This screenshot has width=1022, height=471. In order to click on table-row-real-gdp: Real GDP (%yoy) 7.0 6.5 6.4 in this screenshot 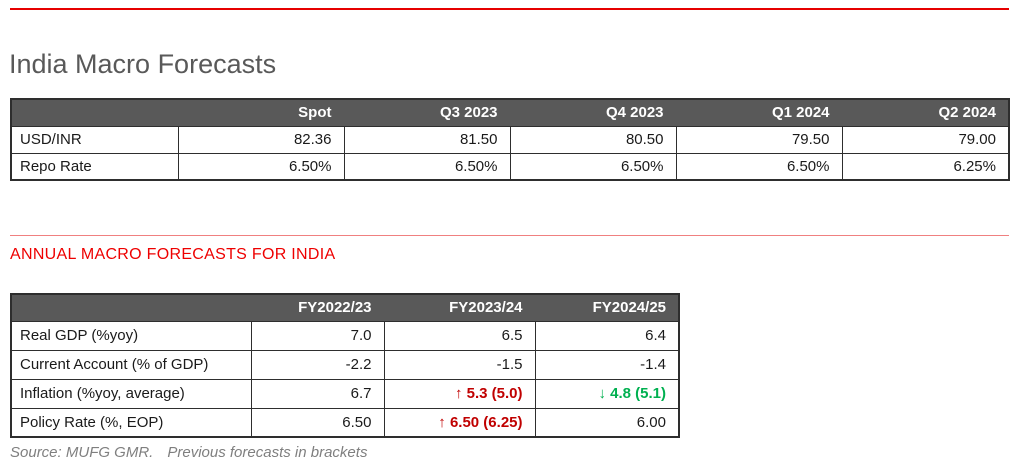, I will do `click(345, 335)`.